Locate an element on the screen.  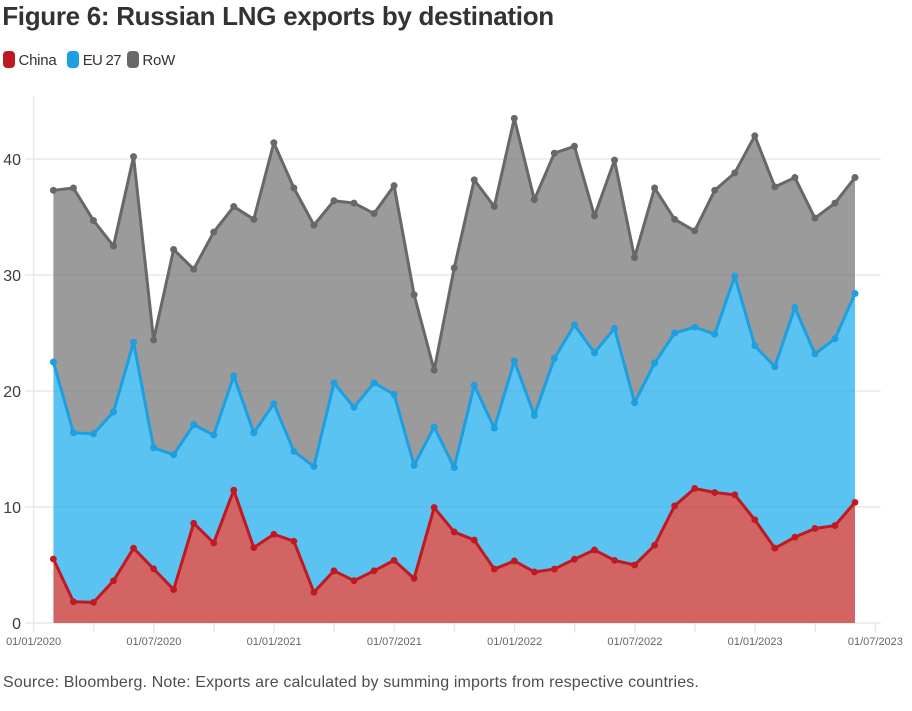
svg-text: 01/07/2022 is located at coordinates (634, 642).